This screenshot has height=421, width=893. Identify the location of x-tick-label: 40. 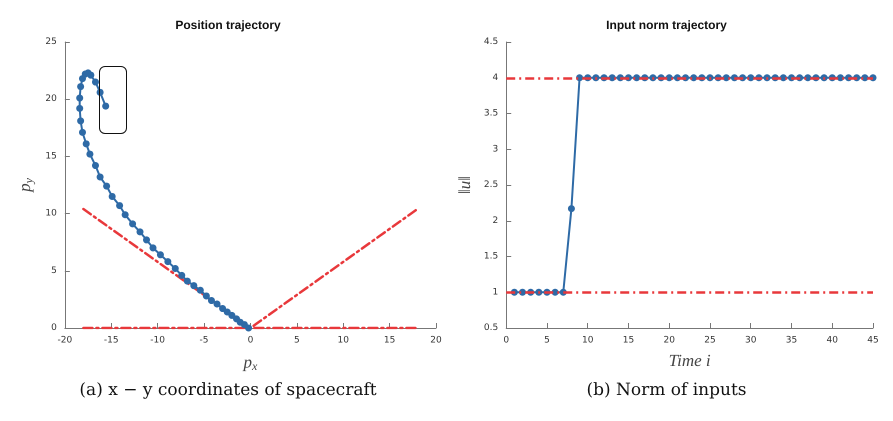
(832, 341).